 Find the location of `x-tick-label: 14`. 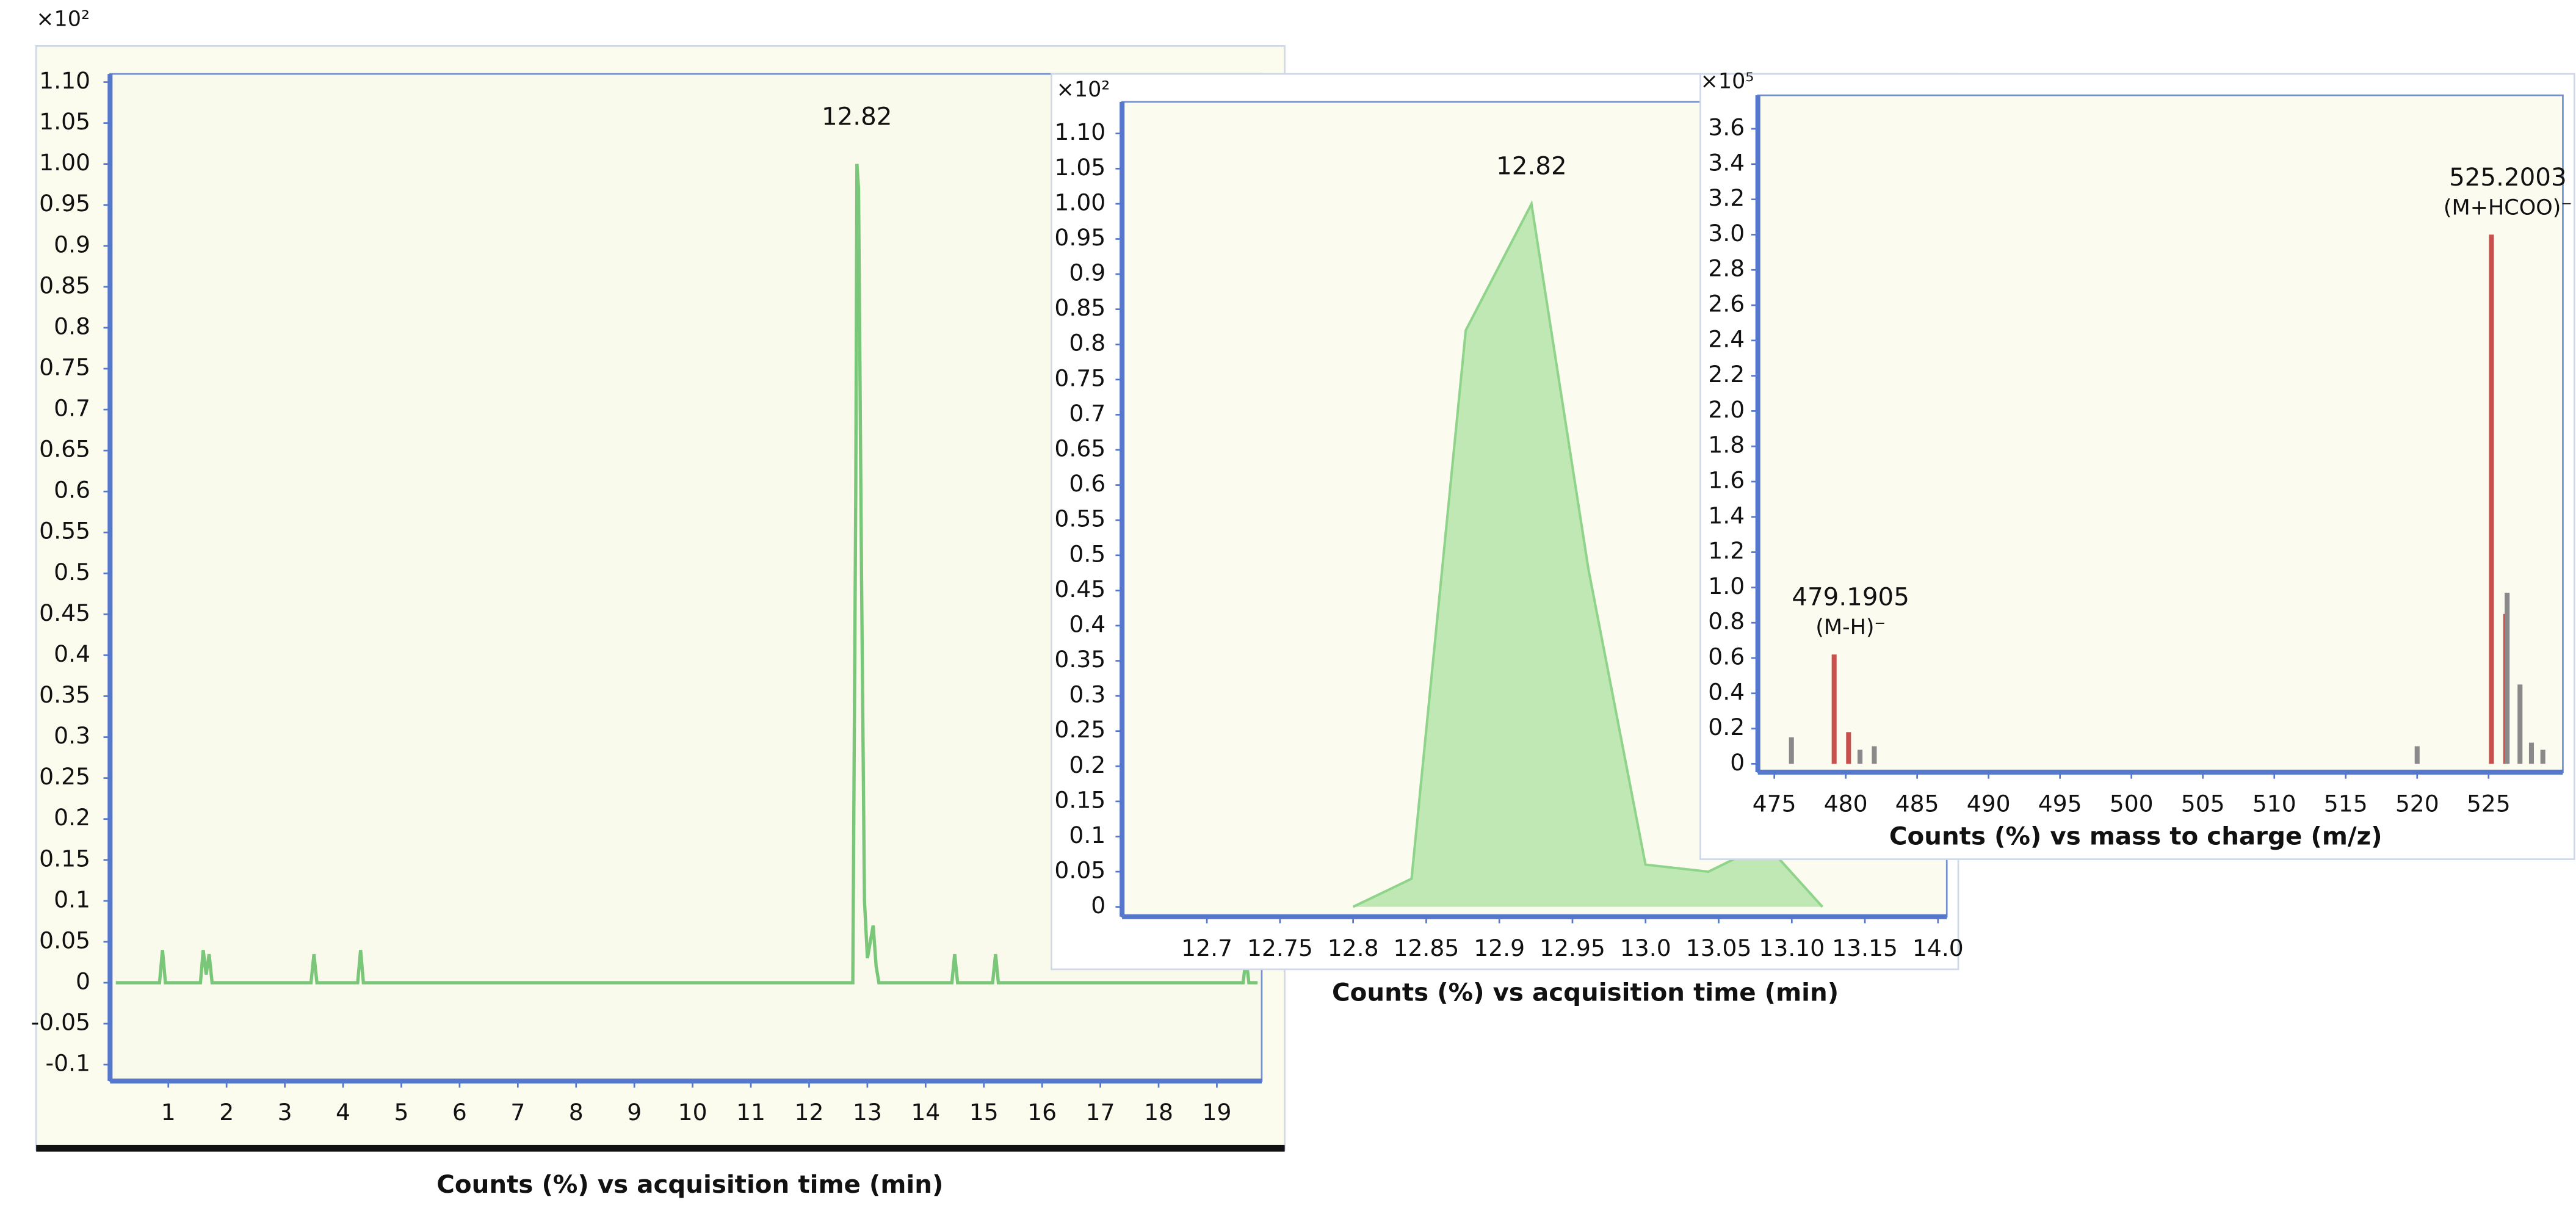

x-tick-label: 14 is located at coordinates (925, 1112).